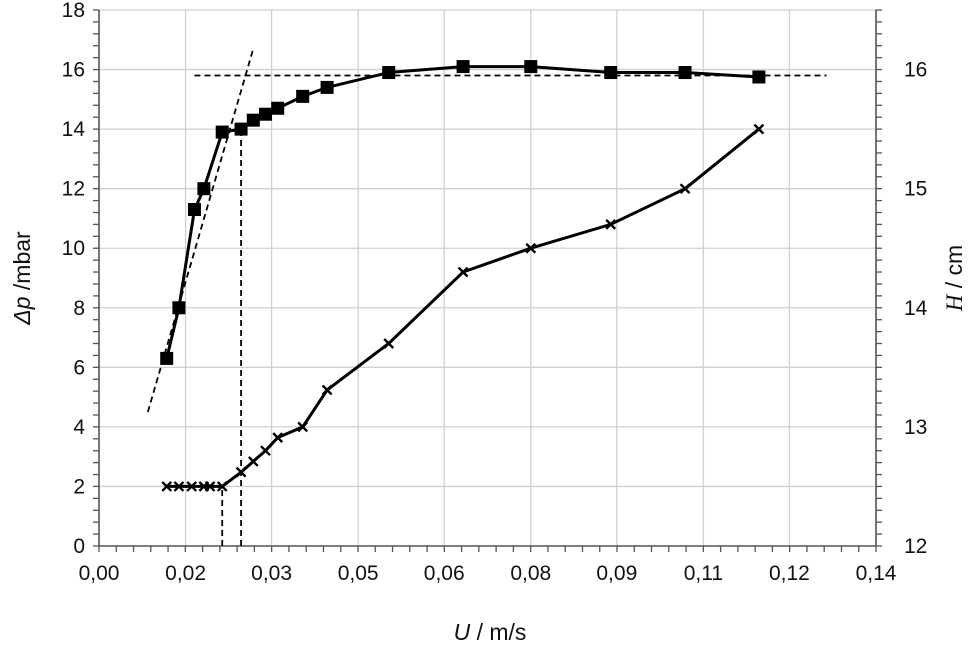 The width and height of the screenshot is (977, 647). What do you see at coordinates (185, 573) in the screenshot?
I see `x-tick-label: 0,02` at bounding box center [185, 573].